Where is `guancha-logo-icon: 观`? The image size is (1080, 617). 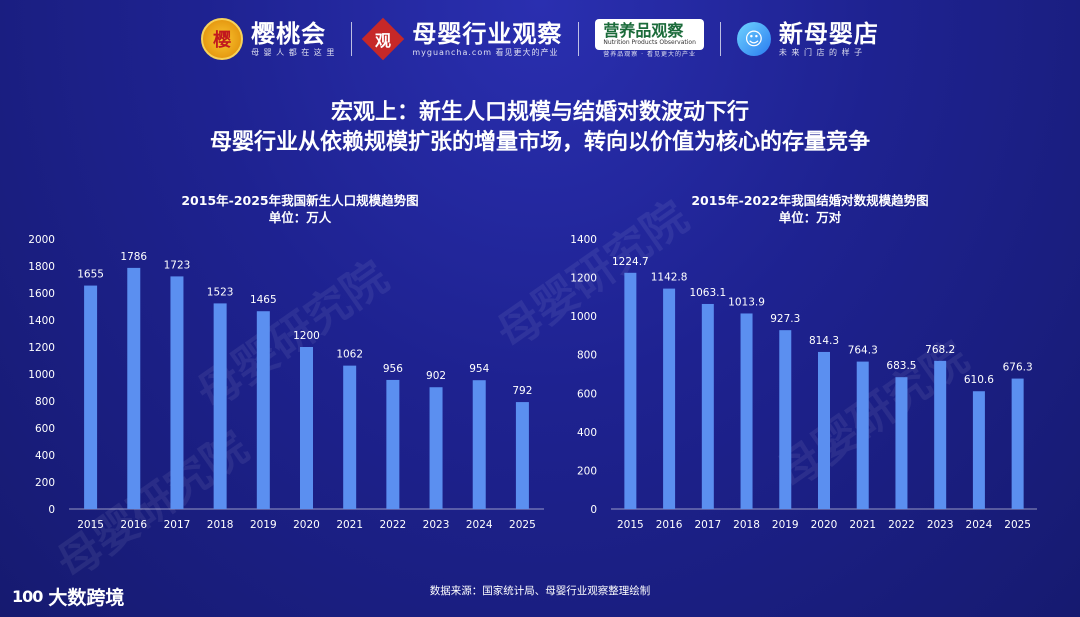 guancha-logo-icon: 观 is located at coordinates (383, 39).